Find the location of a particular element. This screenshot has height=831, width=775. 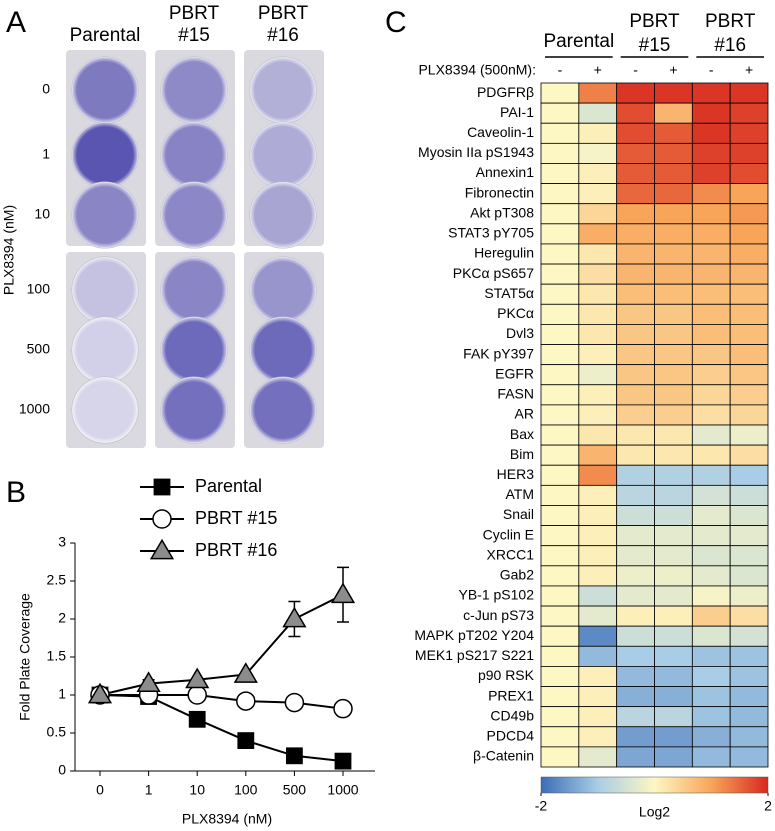

row-label: STAT5α is located at coordinates (509, 293).